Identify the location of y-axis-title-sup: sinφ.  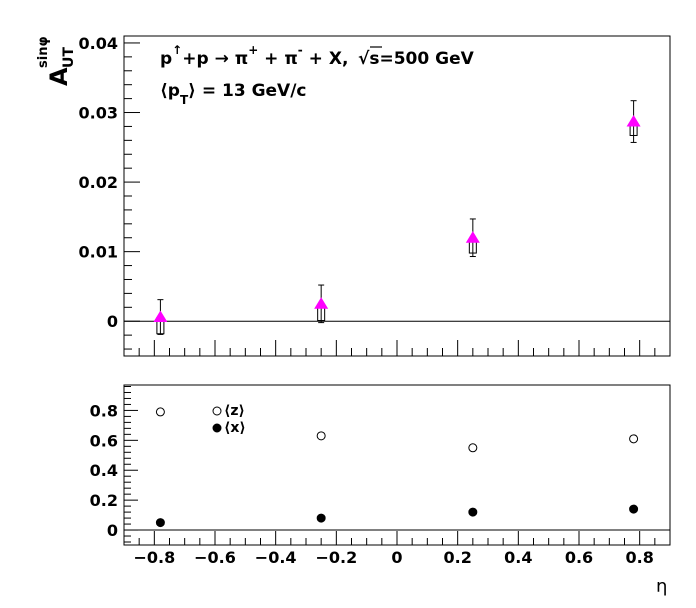
(43, 52).